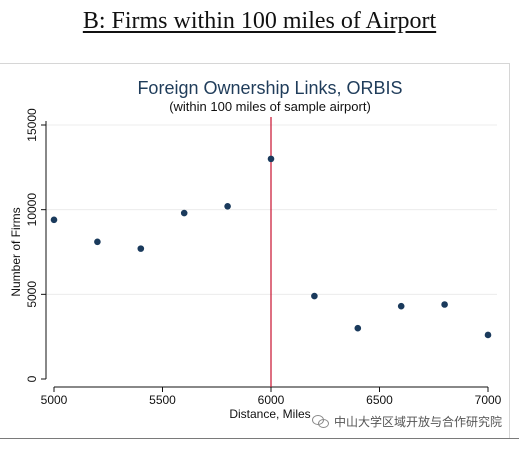 Image resolution: width=519 pixels, height=449 pixels. I want to click on y-tick-label-15000: 15000, so click(32, 125).